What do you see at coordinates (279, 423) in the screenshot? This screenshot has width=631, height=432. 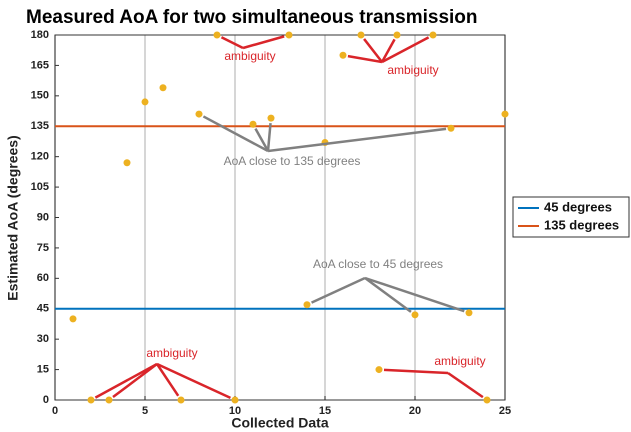 I see `x-axis-label: Collected Data` at bounding box center [279, 423].